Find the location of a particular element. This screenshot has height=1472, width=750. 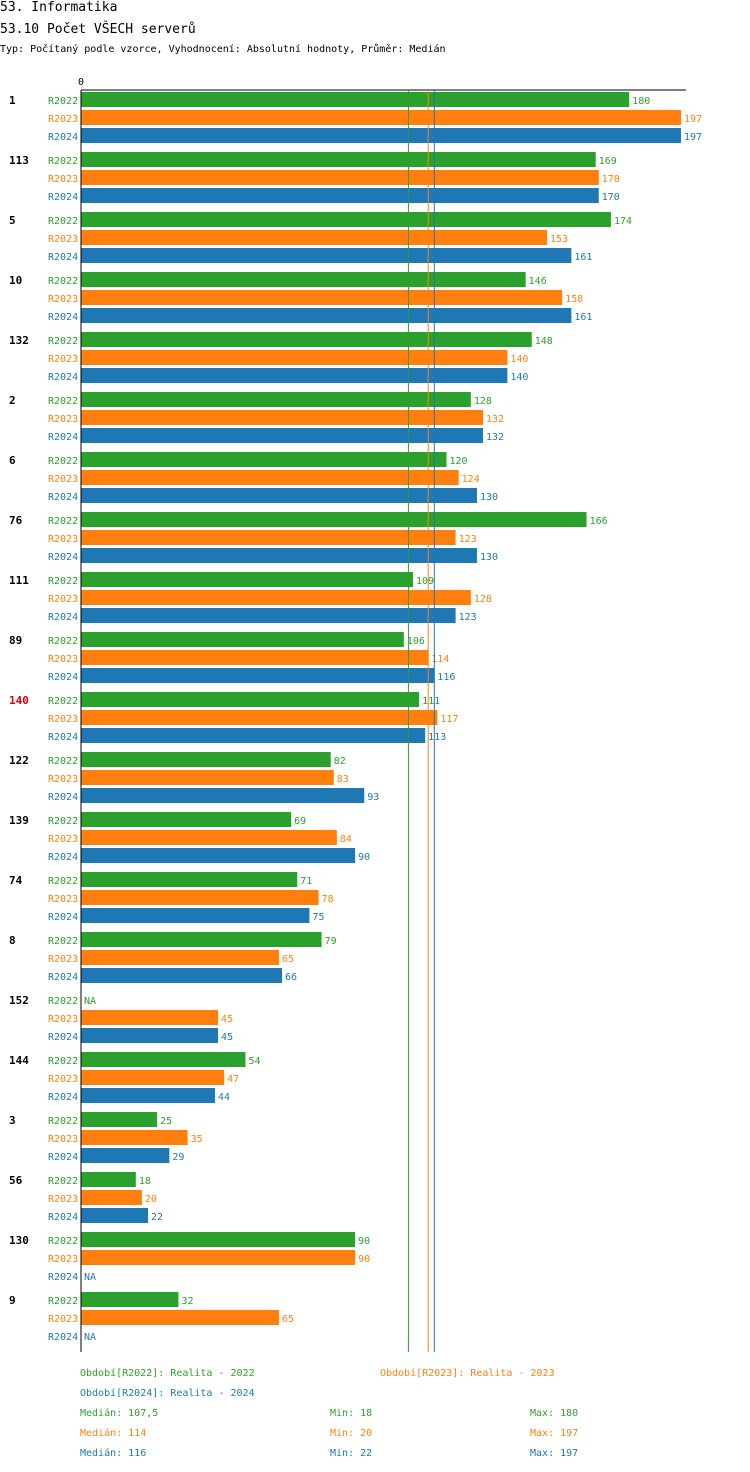

bar-2-R2022 is located at coordinates (276, 399).